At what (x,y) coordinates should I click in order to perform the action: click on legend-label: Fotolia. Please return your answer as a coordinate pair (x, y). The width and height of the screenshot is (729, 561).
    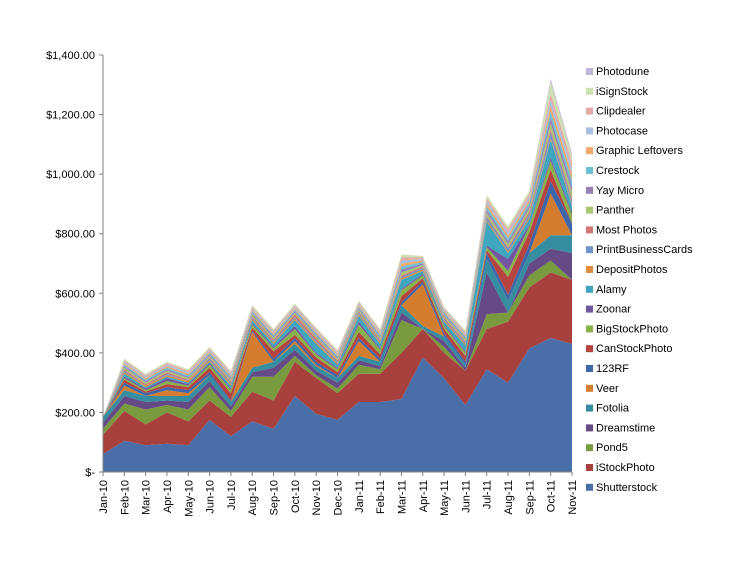
    Looking at the image, I should click on (613, 409).